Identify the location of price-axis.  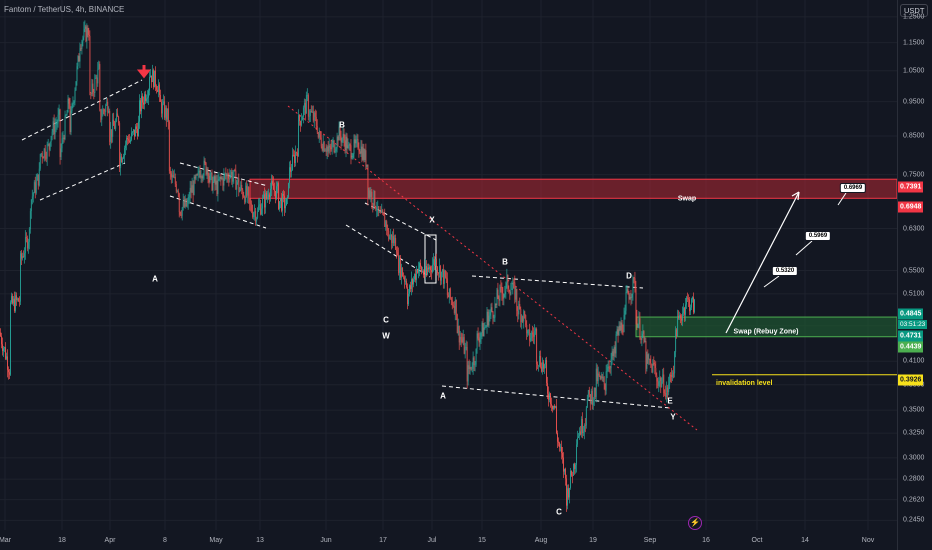
(914, 275).